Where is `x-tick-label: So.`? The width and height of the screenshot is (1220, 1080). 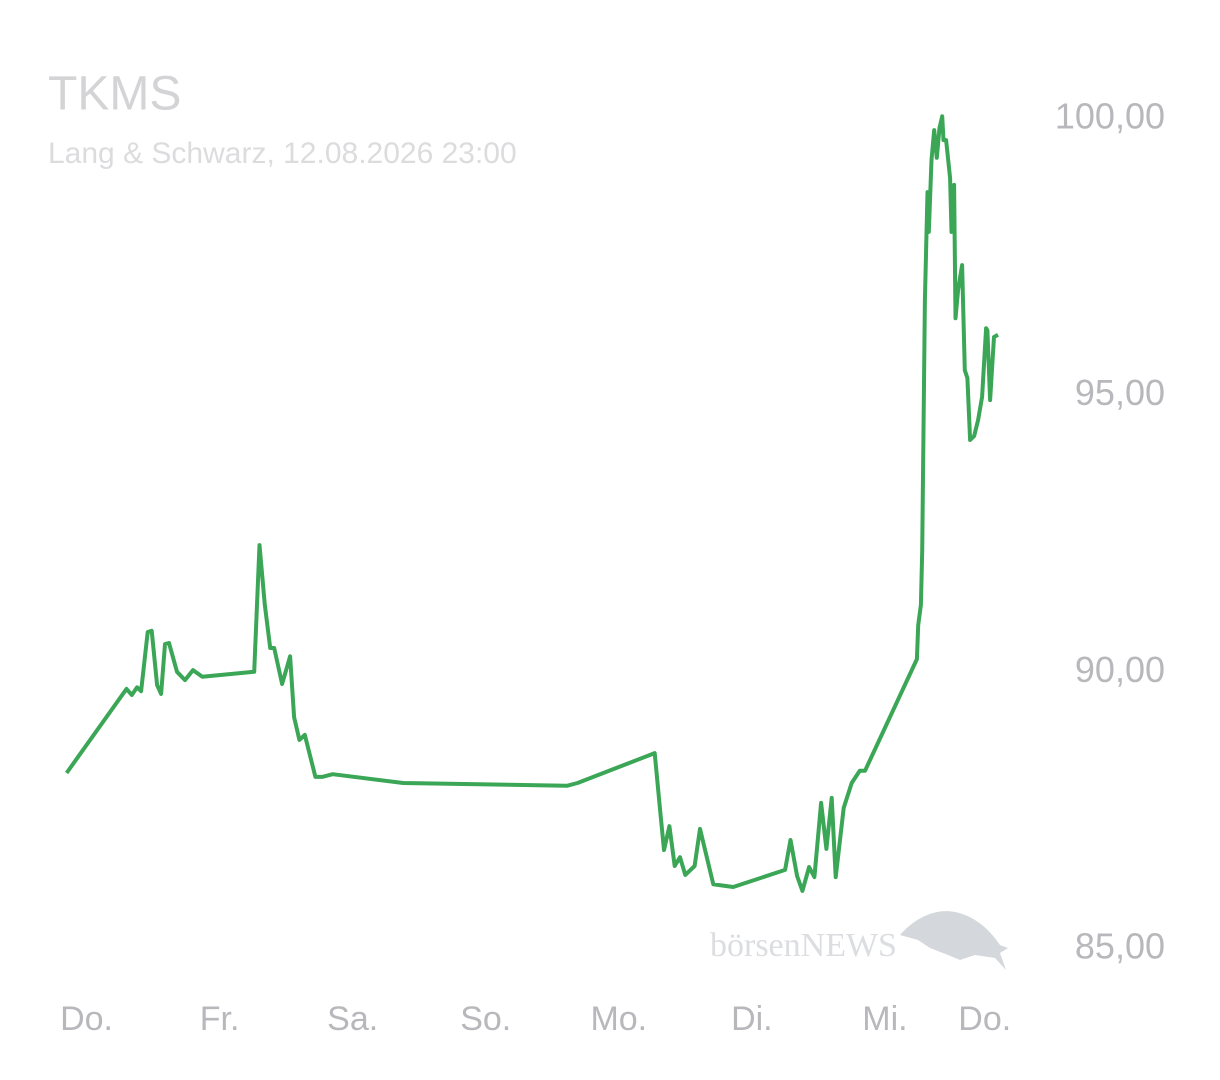
x-tick-label: So. is located at coordinates (485, 1019).